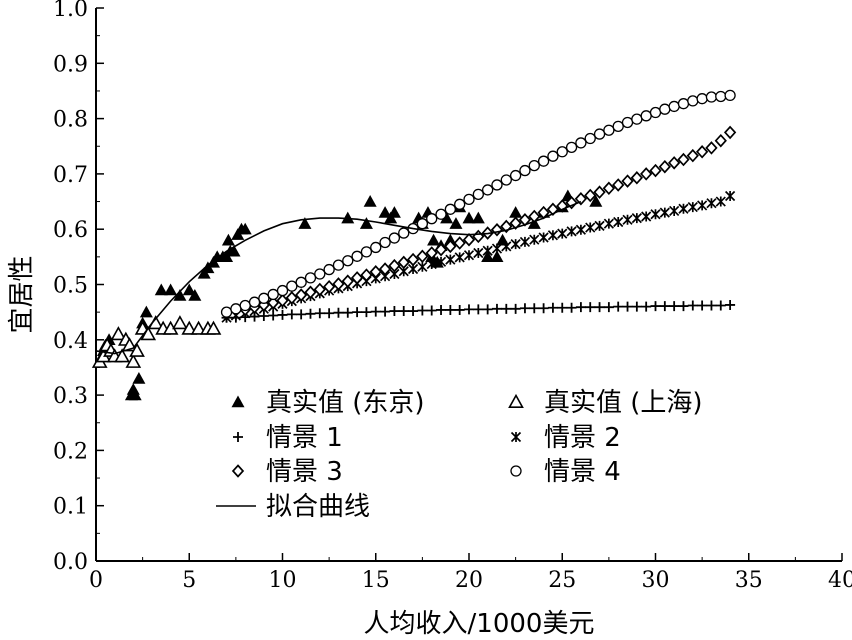  Describe the element at coordinates (70, 396) in the screenshot. I see `y-tick-label: 0.3` at that location.